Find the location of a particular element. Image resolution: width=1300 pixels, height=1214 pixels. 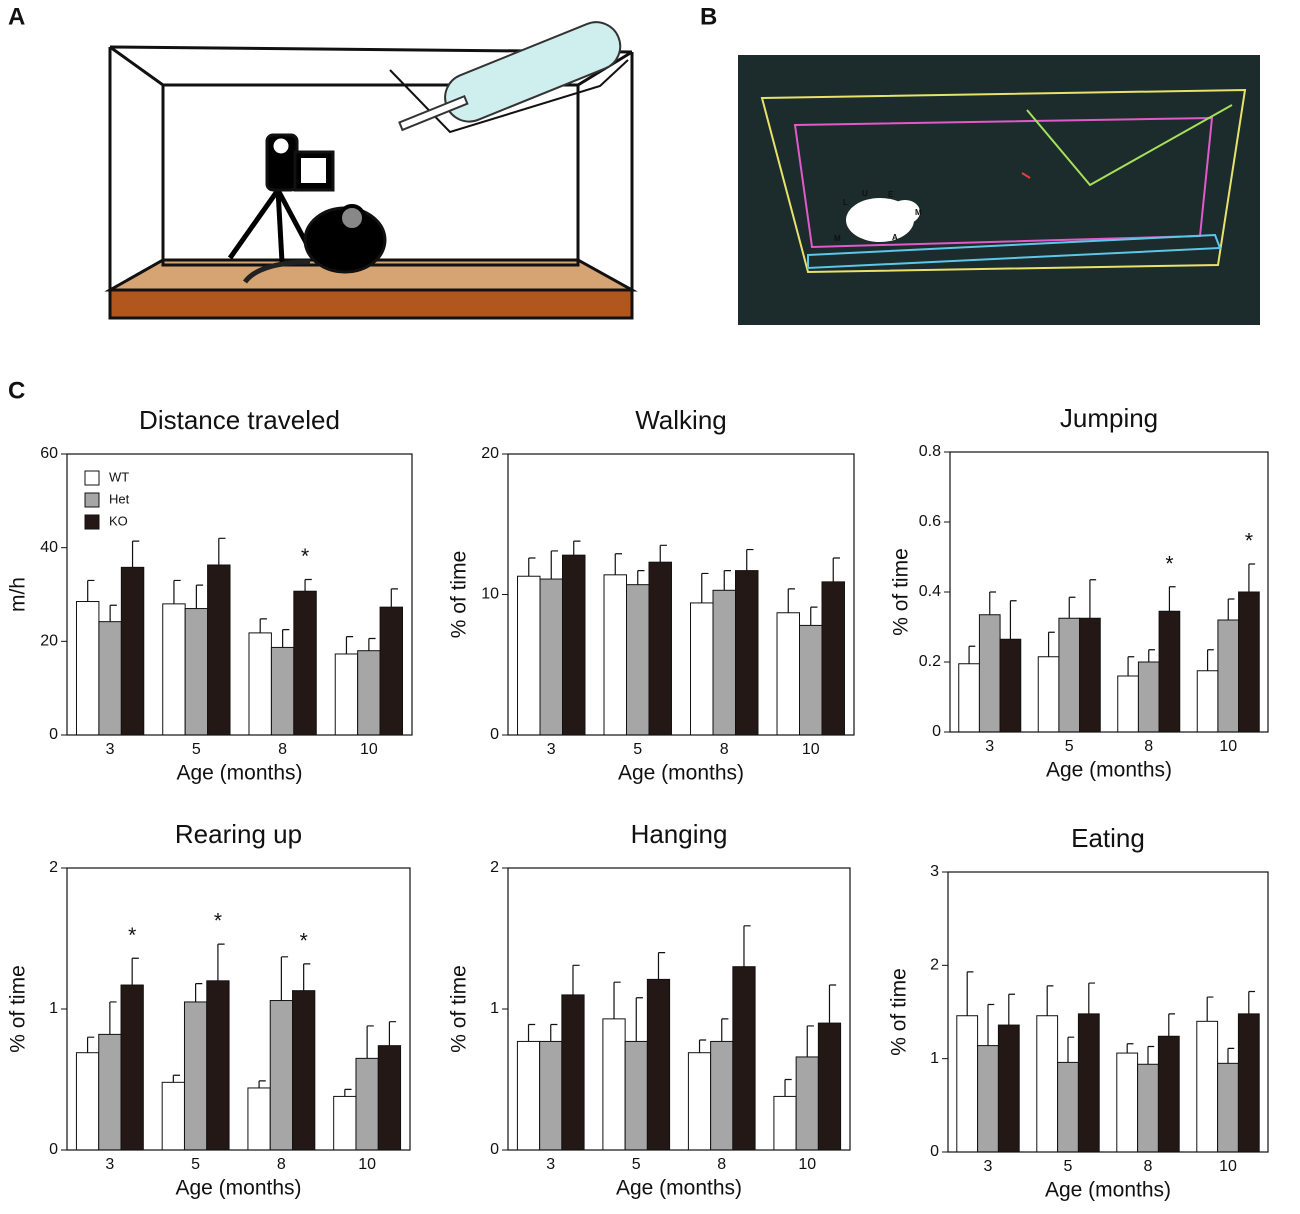

chart-title: Walking is located at coordinates (681, 420).